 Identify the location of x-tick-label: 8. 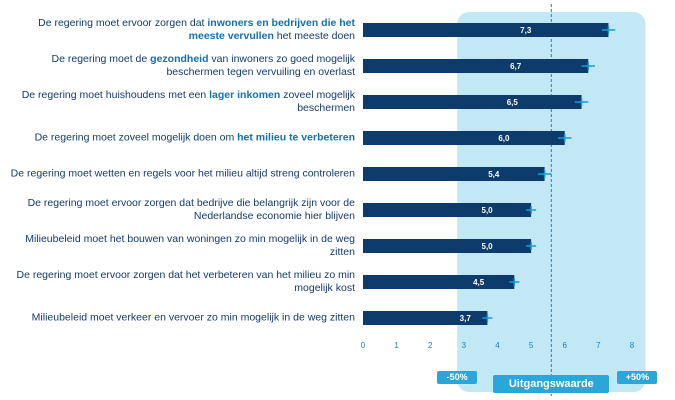
(632, 345).